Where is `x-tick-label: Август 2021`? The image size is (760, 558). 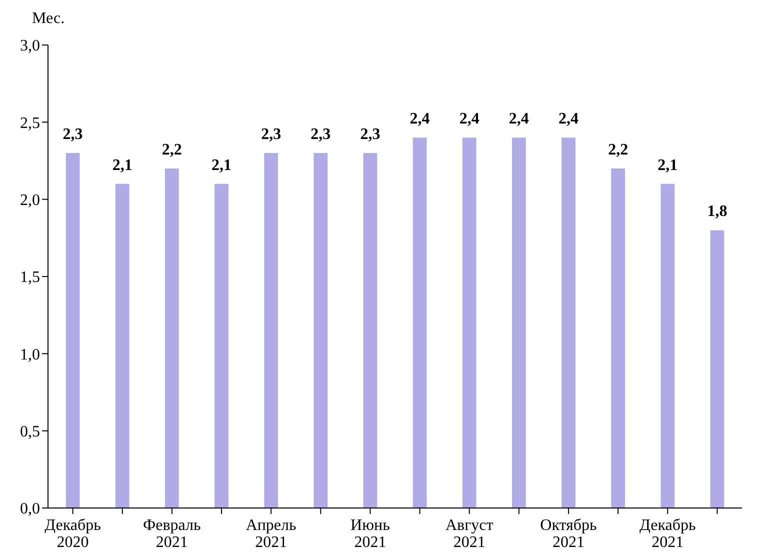 x-tick-label: Август 2021 is located at coordinates (469, 534).